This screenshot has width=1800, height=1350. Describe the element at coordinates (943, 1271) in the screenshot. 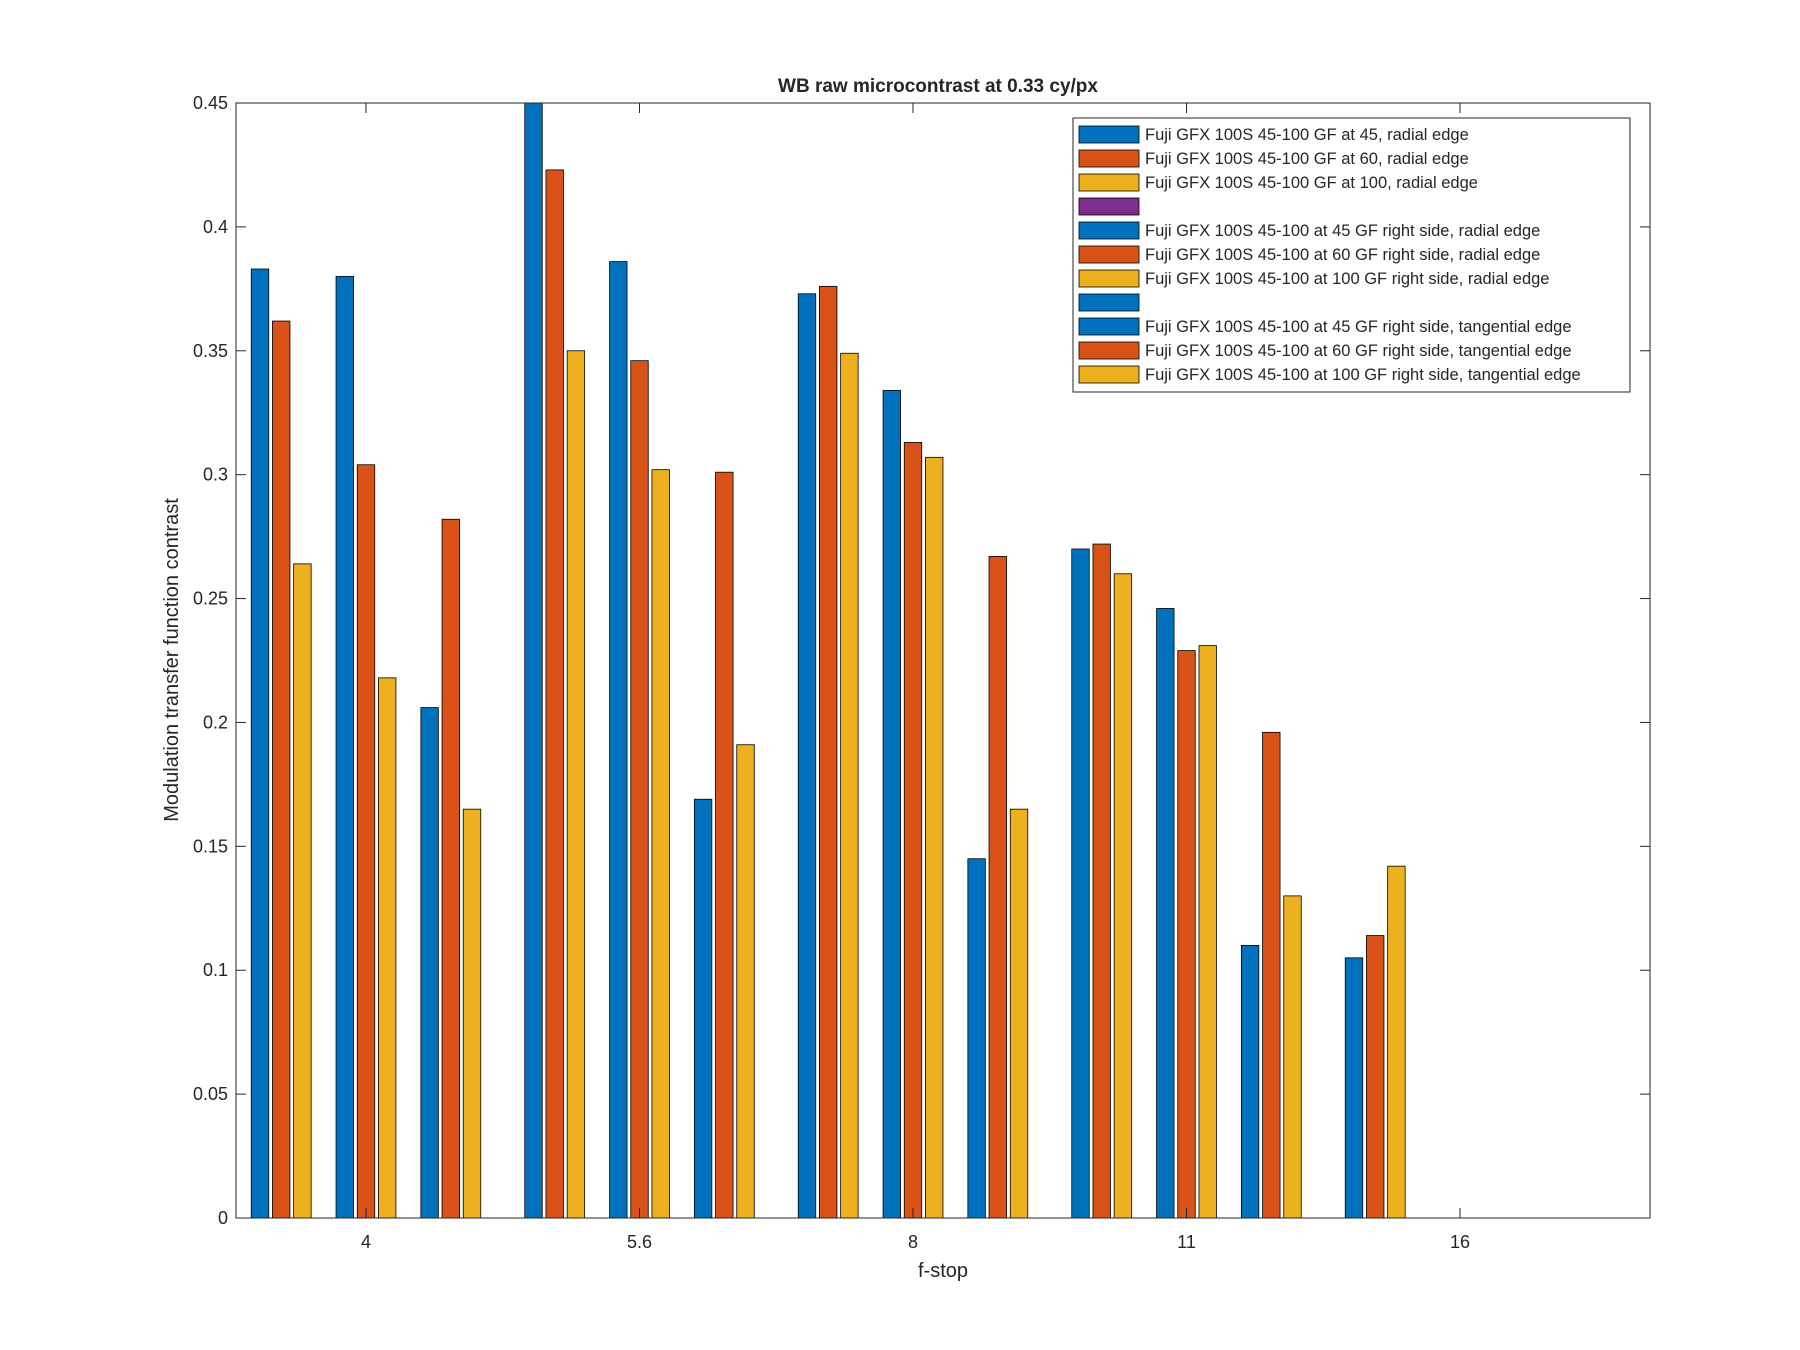

I see `x-axis-label: f-stop` at that location.